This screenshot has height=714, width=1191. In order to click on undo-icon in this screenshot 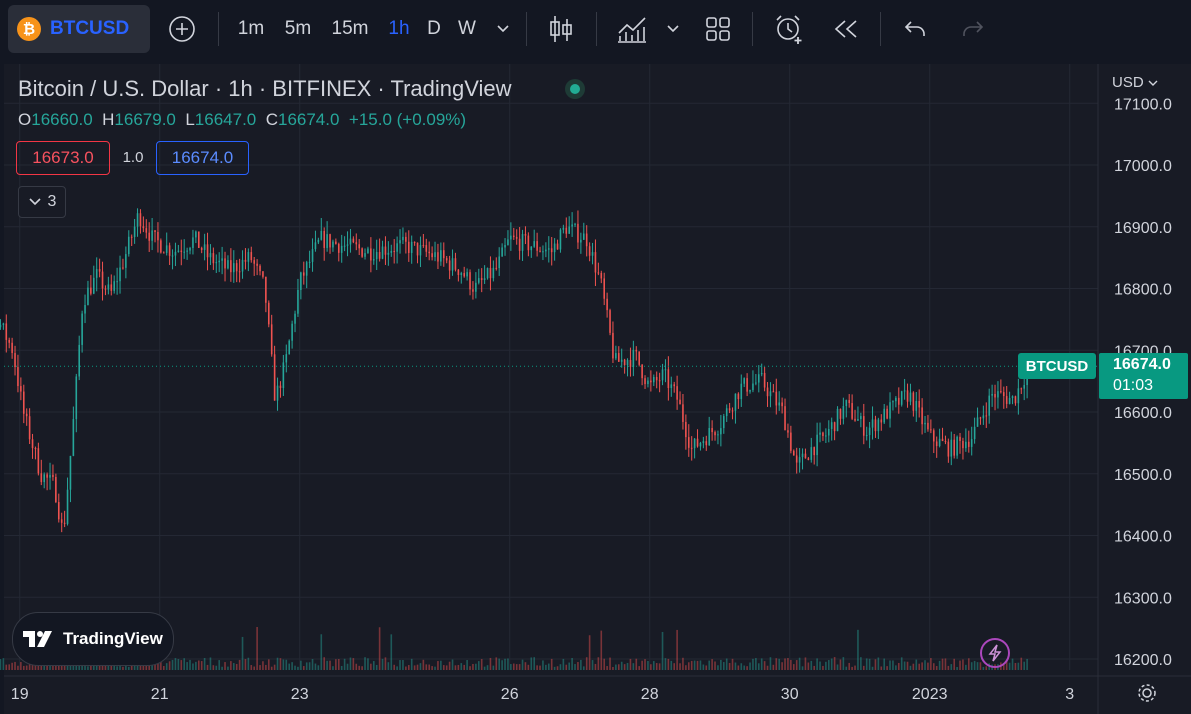, I will do `click(914, 28)`.